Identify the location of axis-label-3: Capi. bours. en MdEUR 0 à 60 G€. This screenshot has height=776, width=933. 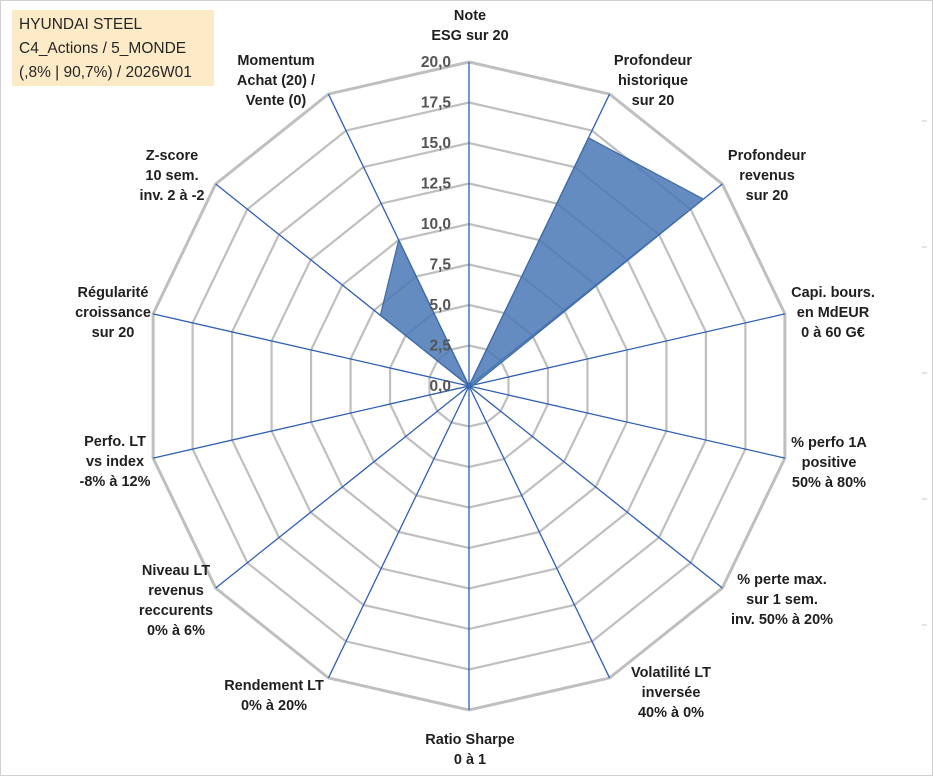
(833, 313).